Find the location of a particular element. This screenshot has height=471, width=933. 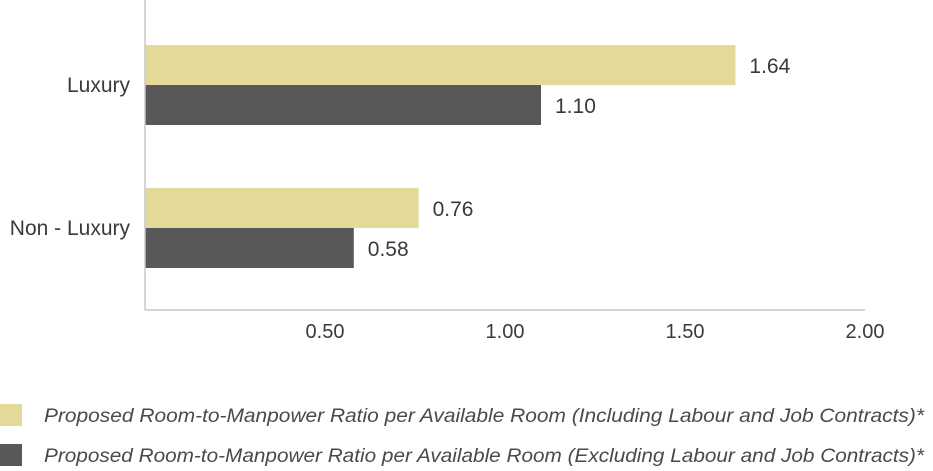

x-tick-label: 1.00 is located at coordinates (505, 332).